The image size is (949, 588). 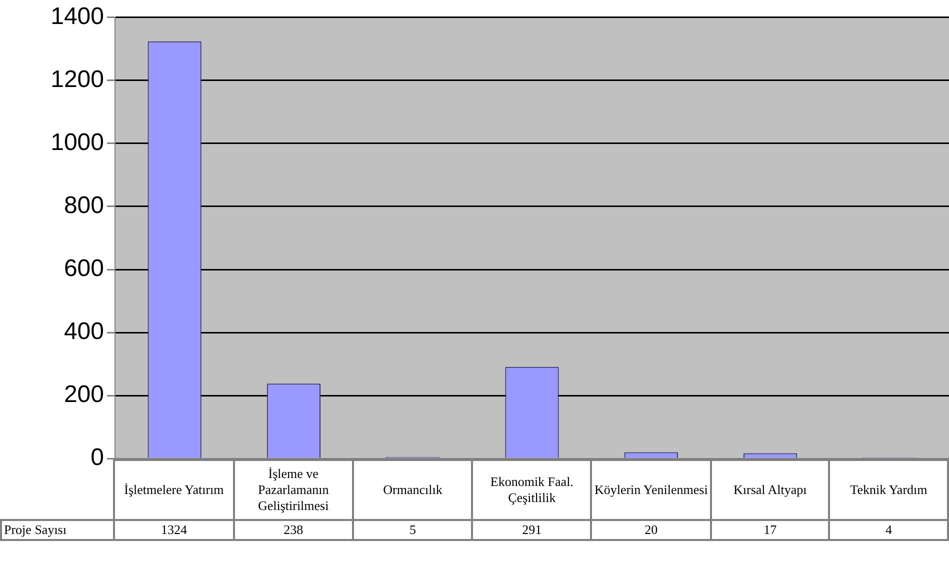 I want to click on data-label: 238, so click(x=294, y=530).